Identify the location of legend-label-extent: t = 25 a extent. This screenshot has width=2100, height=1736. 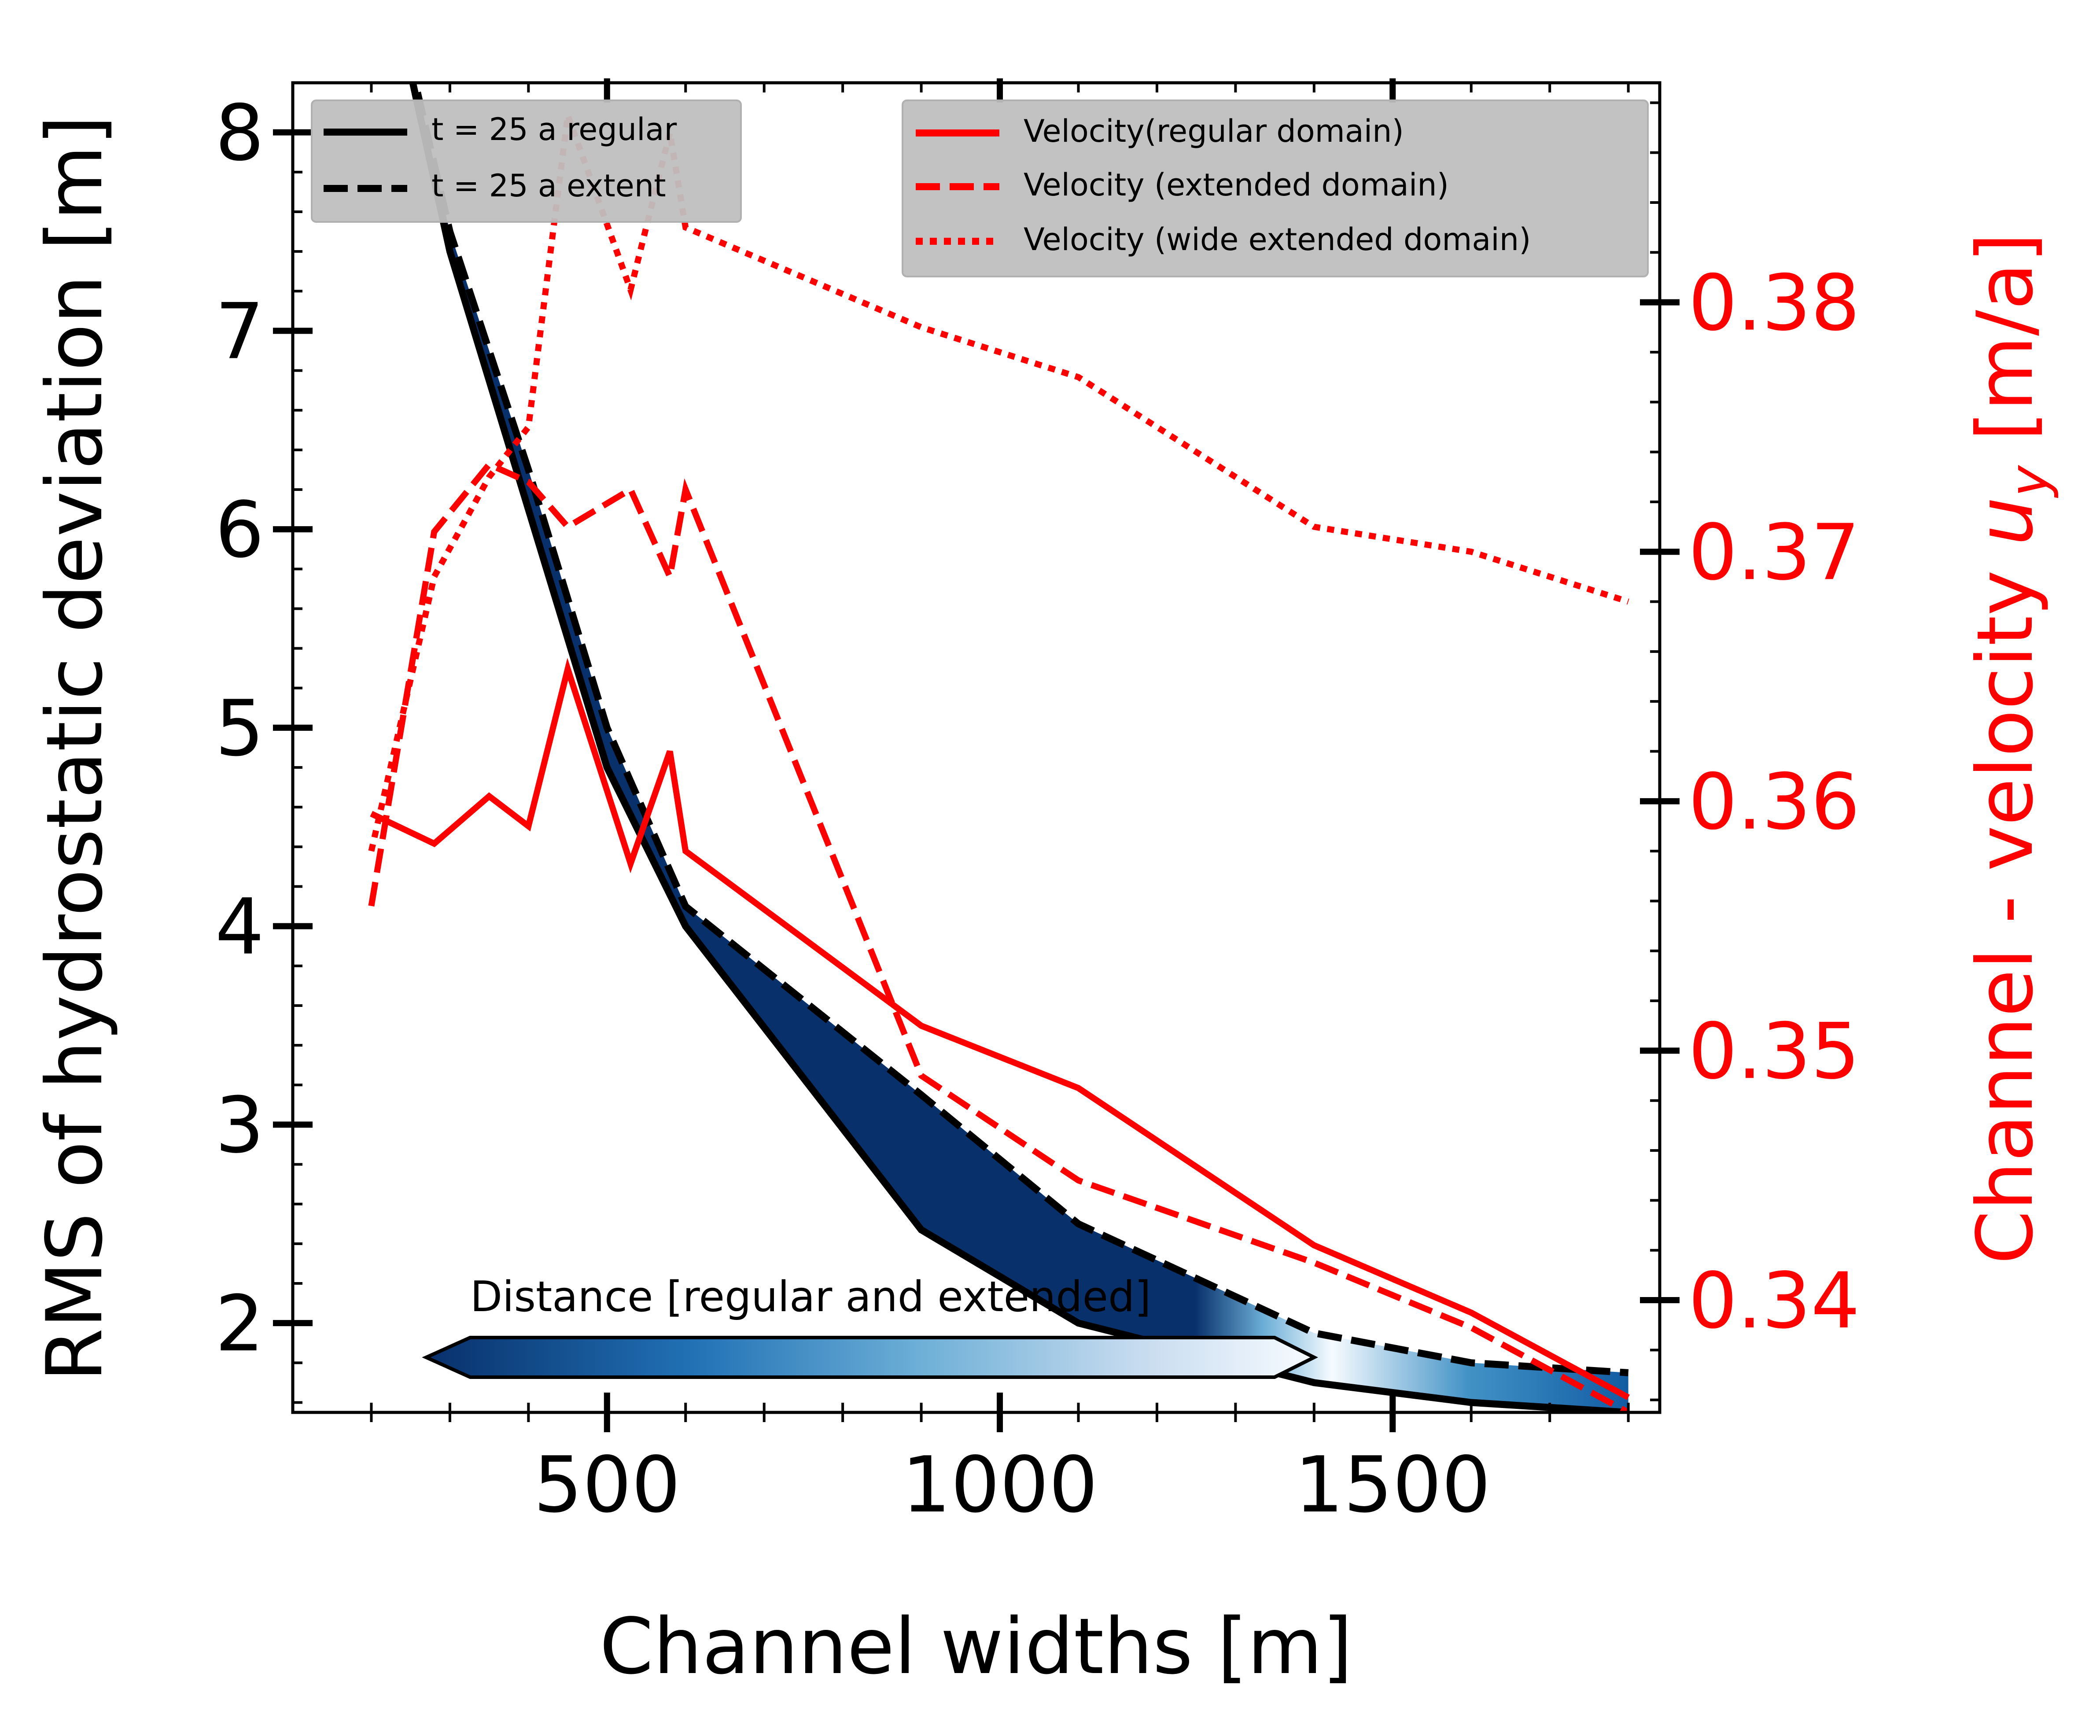
(548, 186).